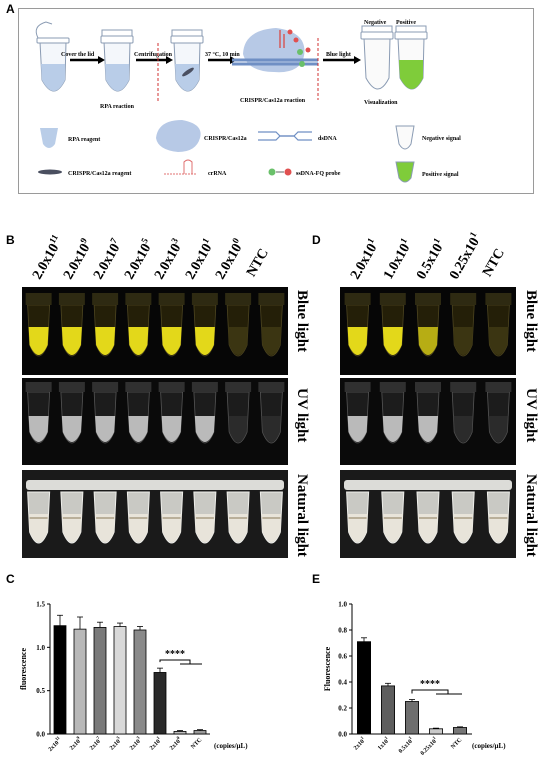  I want to click on x-tick-label: 2x103, so click(135, 743).